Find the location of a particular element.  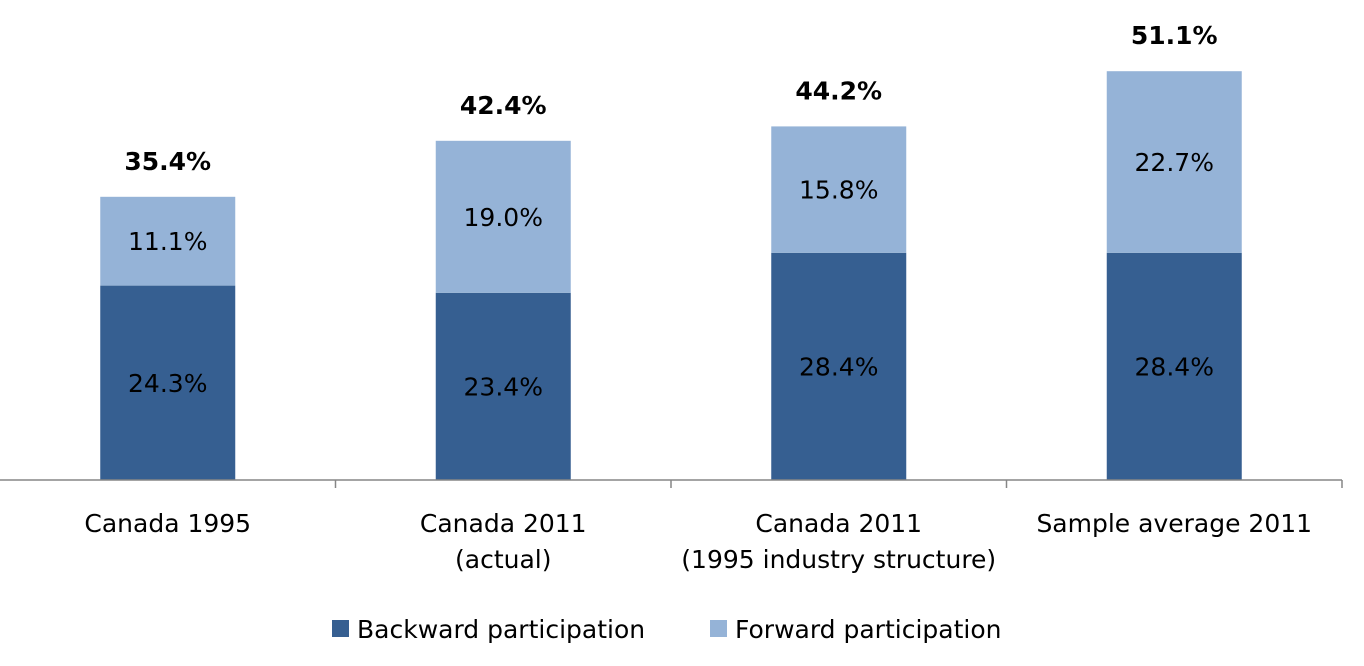

data-label-backward-0: 24.3% is located at coordinates (167, 383).